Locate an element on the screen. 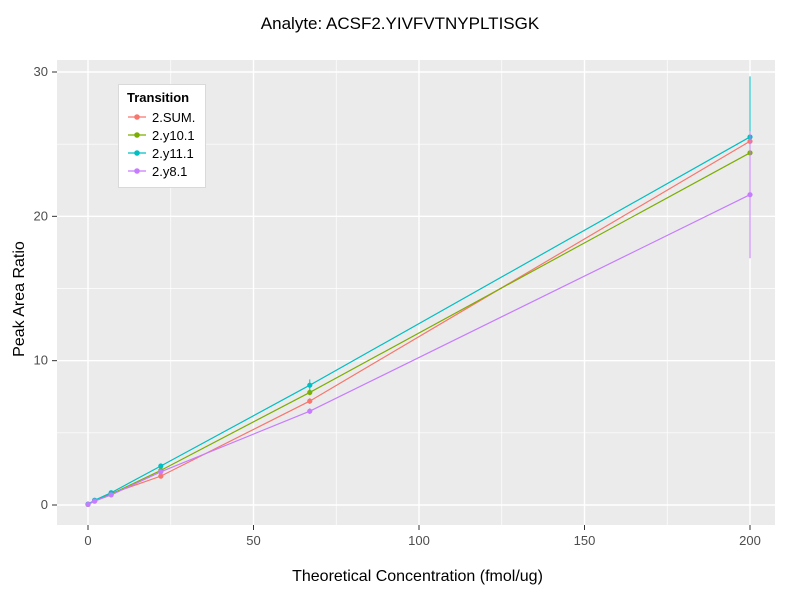  x-axis-title: Theoretical Concentration (fmol/ug) is located at coordinates (417, 576).